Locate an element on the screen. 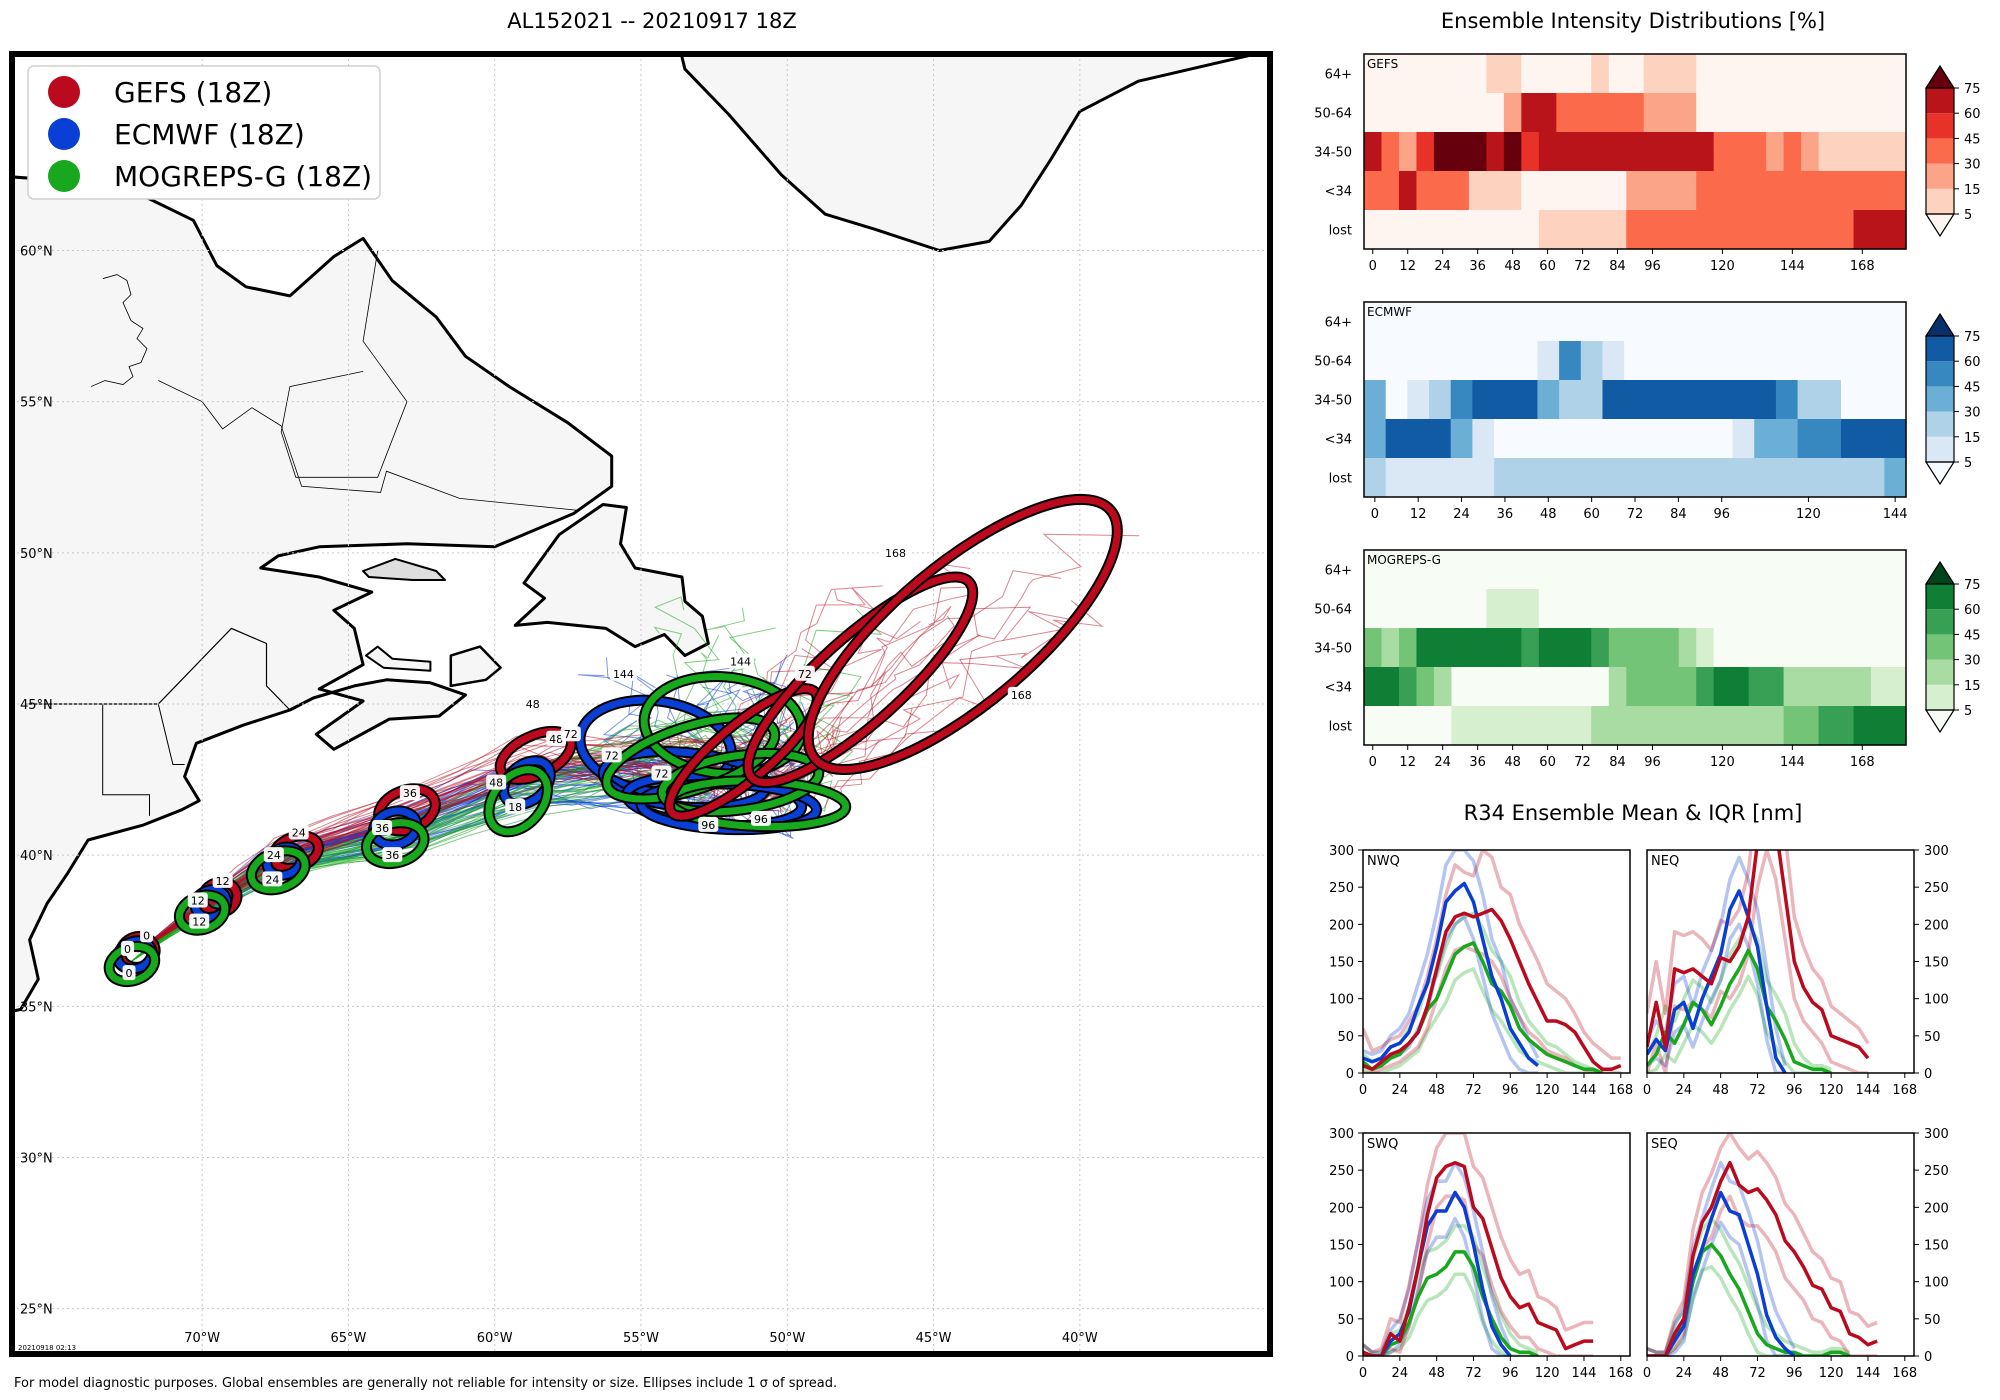 This screenshot has width=2000, height=1400. panel-name: SEQ is located at coordinates (1664, 1144).